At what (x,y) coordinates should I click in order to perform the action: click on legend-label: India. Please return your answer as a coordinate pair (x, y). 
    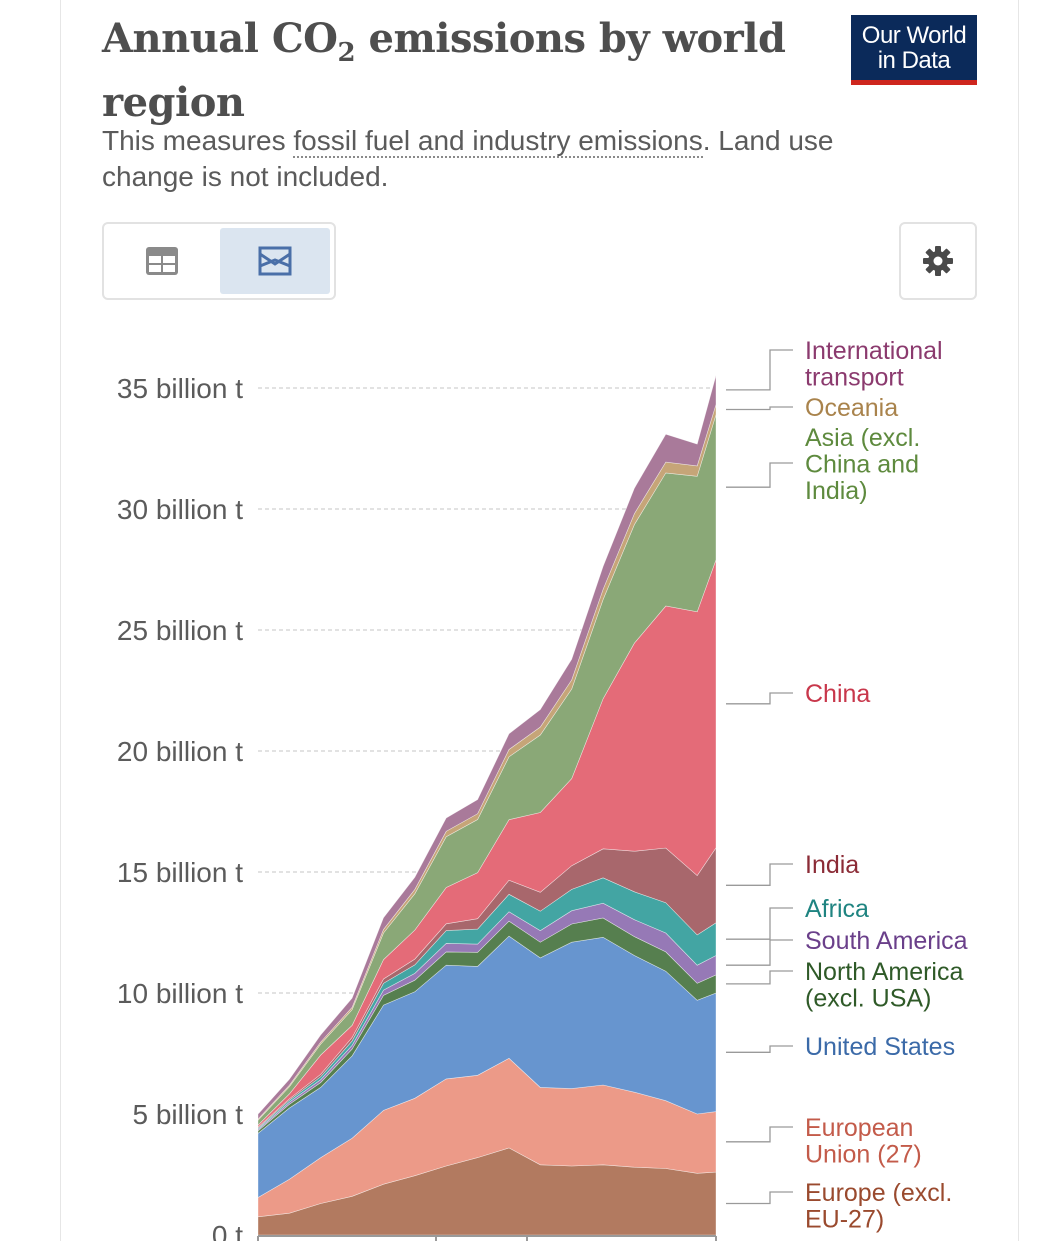
    Looking at the image, I should click on (832, 865).